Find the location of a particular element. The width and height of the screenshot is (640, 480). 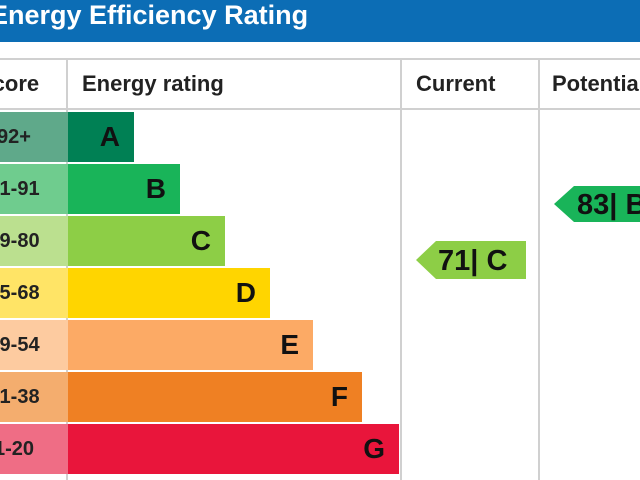

current-value: 71 is located at coordinates (454, 261).